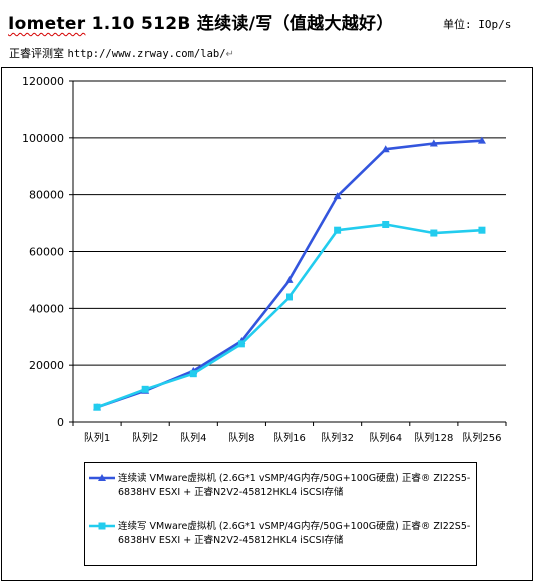  What do you see at coordinates (60, 422) in the screenshot?
I see `y-tick-label: 0` at bounding box center [60, 422].